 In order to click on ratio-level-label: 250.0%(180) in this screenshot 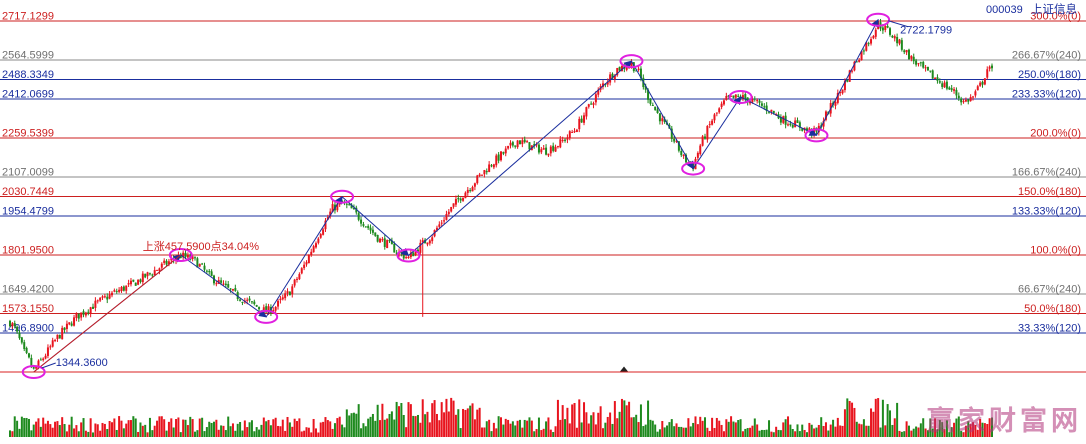, I will do `click(1049, 75)`.